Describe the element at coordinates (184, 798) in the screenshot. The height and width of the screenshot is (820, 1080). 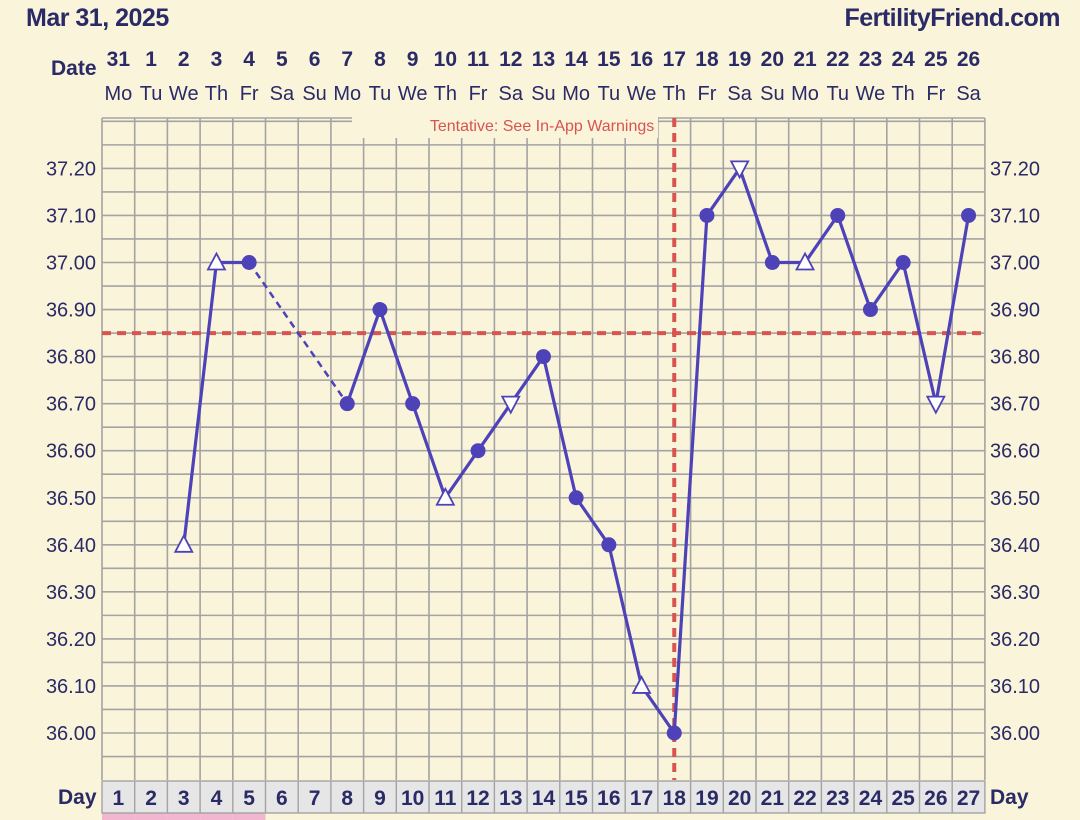
I see `cycle-day-label: 3` at that location.